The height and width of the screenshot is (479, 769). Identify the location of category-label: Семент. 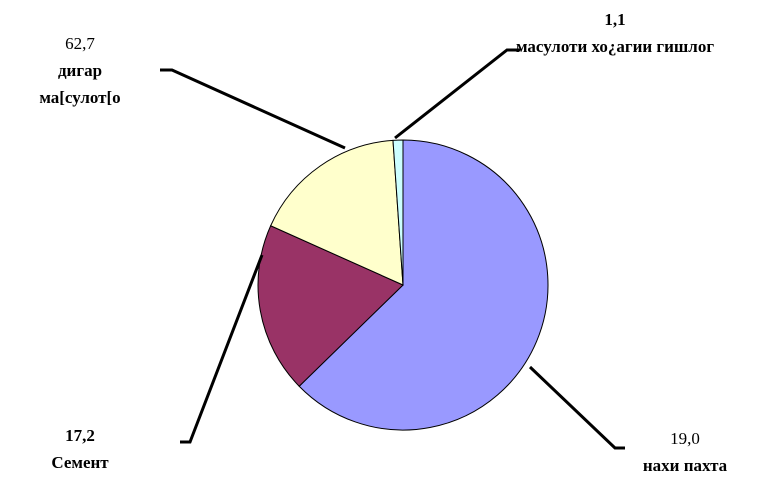
(80, 462).